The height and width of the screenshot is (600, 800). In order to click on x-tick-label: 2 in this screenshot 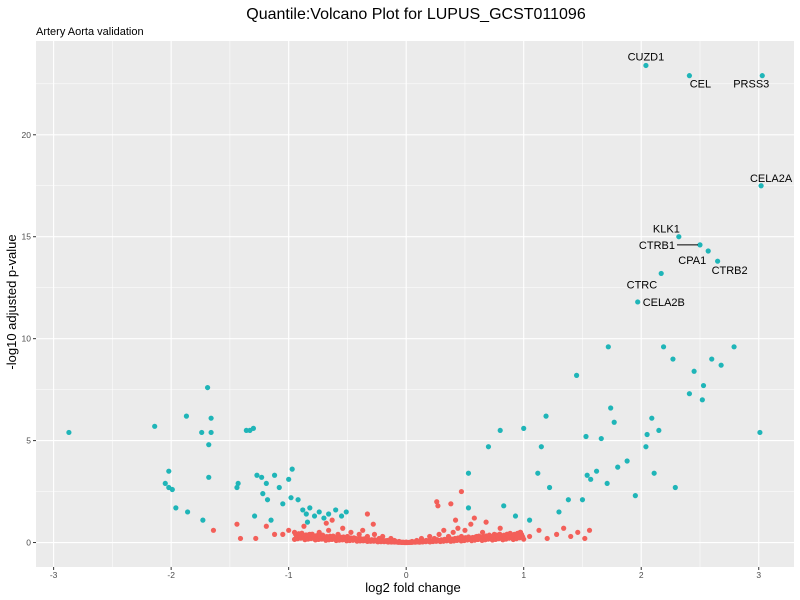, I will do `click(641, 575)`.